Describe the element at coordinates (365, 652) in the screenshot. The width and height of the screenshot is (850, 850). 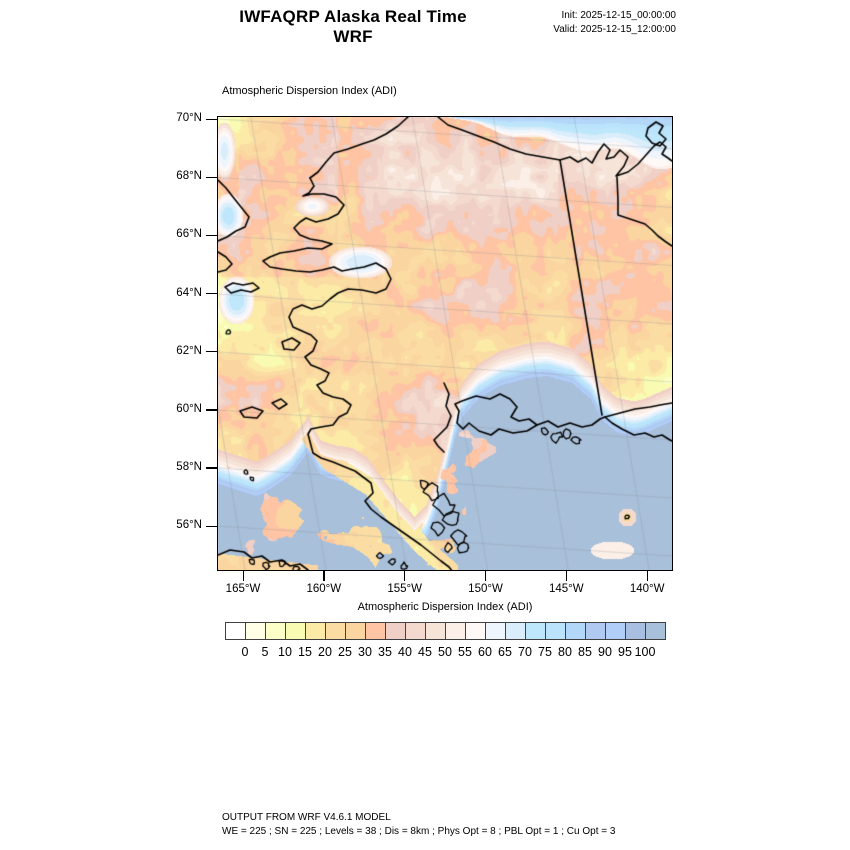
I see `colorbar-tick-value: 30` at that location.